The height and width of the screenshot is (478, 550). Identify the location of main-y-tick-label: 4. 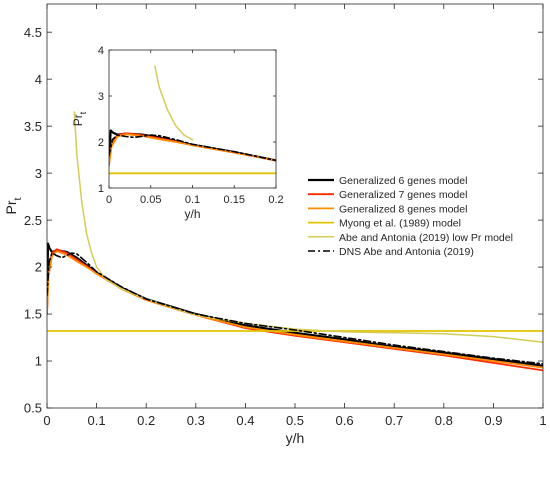
(38, 79).